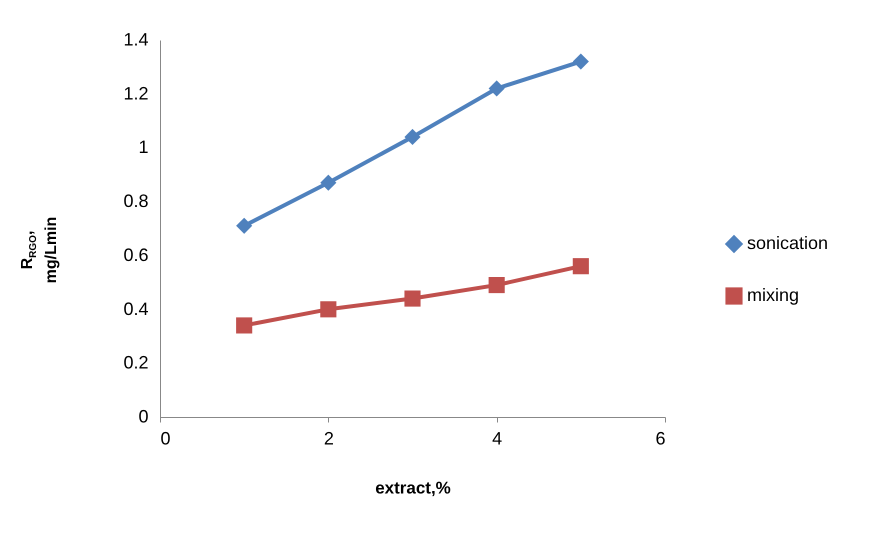  I want to click on y-tick-label: 1.2, so click(135, 93).